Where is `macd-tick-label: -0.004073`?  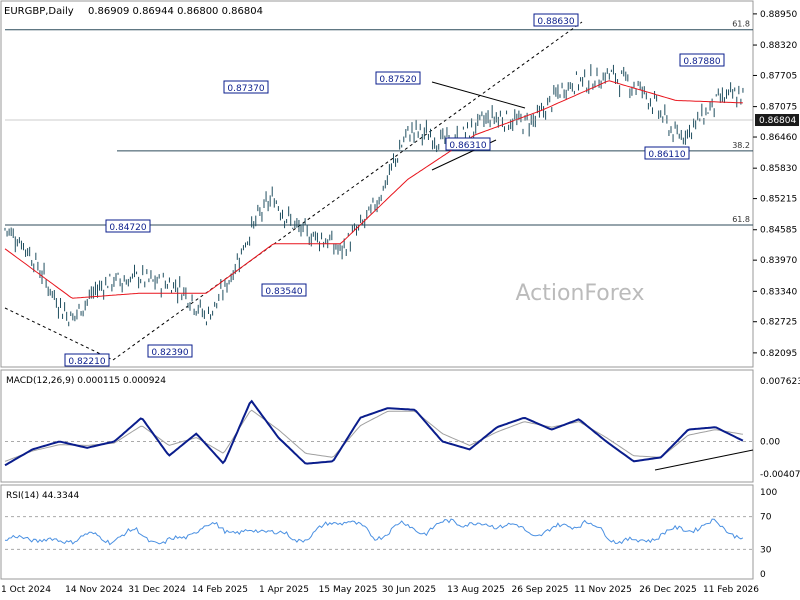 macd-tick-label: -0.004073 is located at coordinates (780, 475).